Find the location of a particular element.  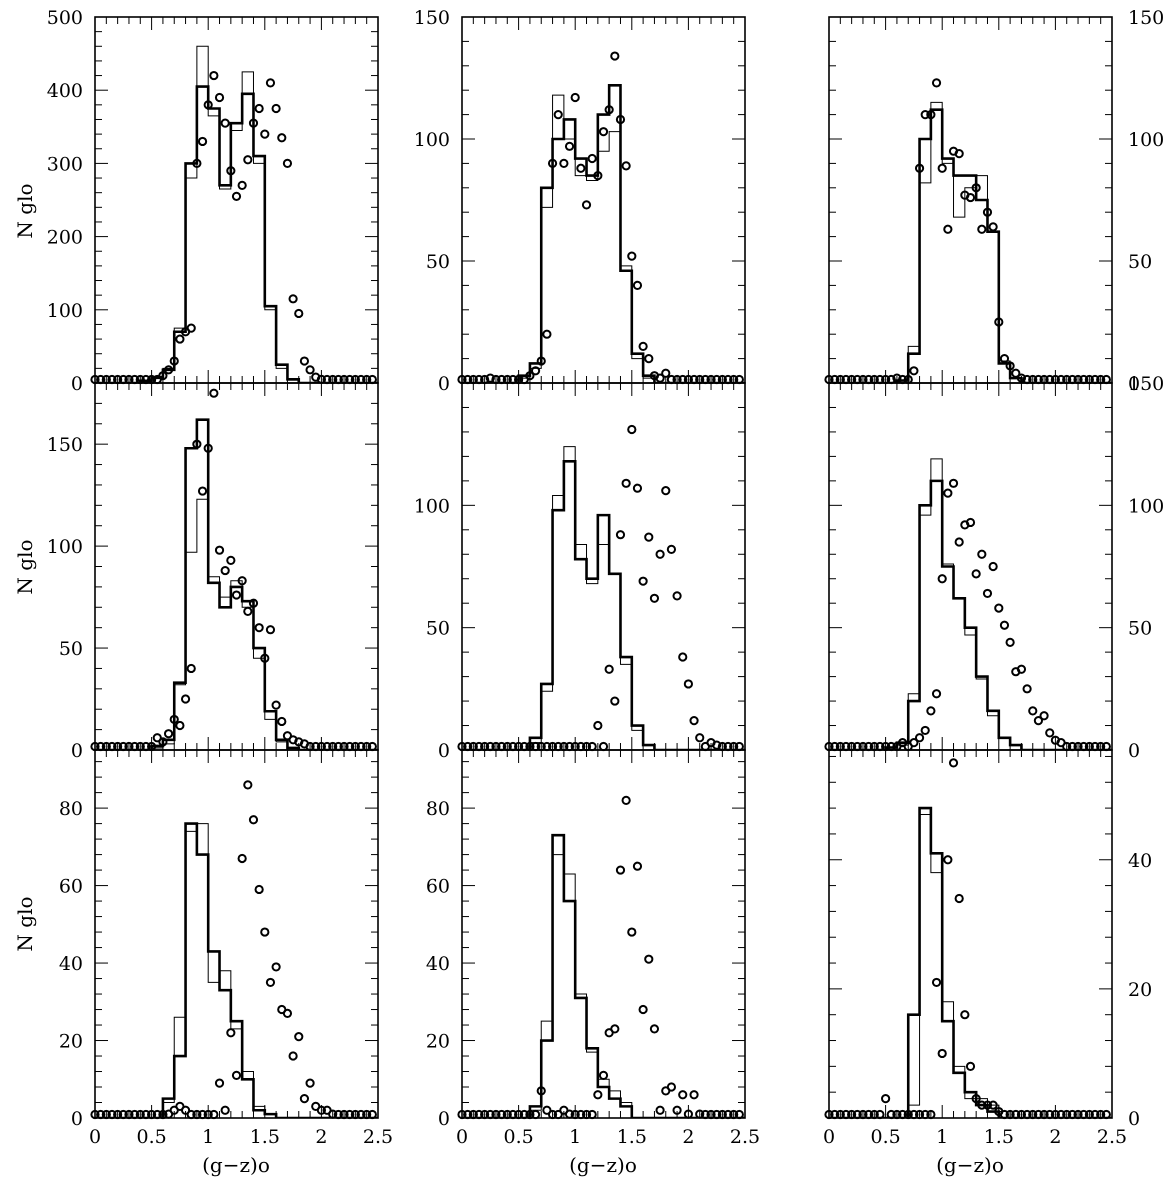

panel-r2-c3-y-tick-label: 50 is located at coordinates (1140, 629).